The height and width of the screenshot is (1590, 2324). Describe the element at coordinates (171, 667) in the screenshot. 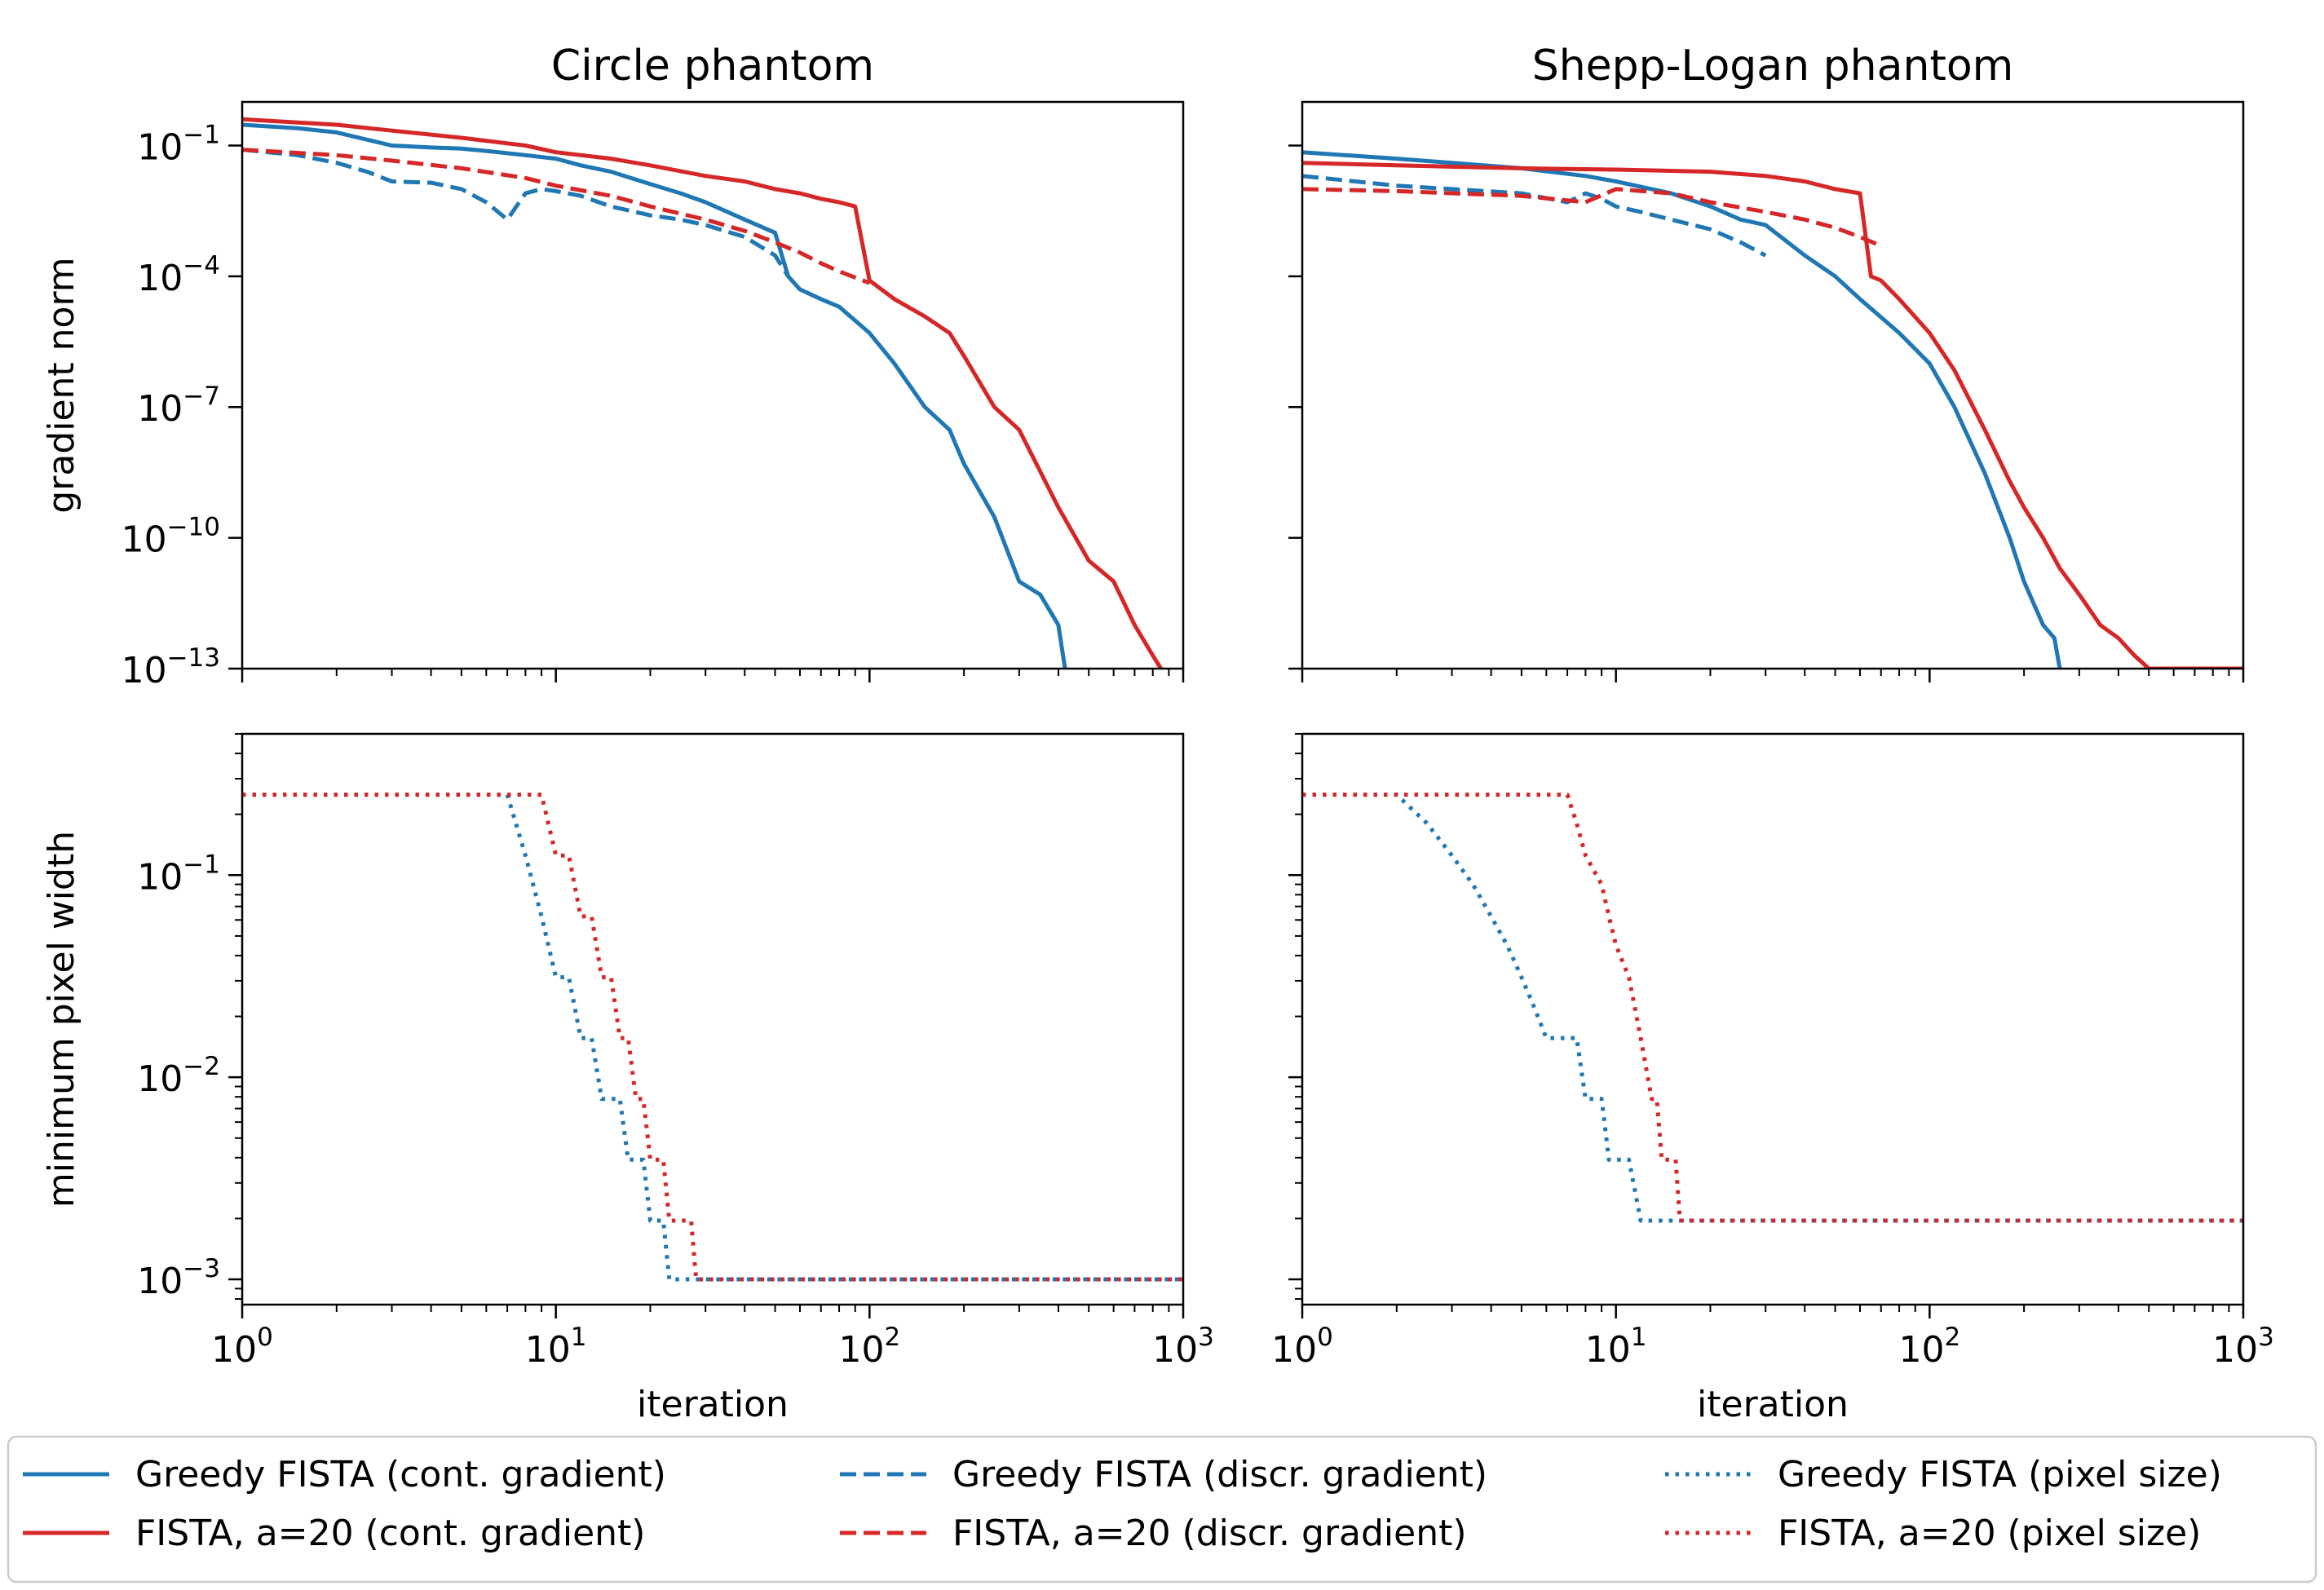

I see `y-tick-label: 10⁻¹³` at that location.